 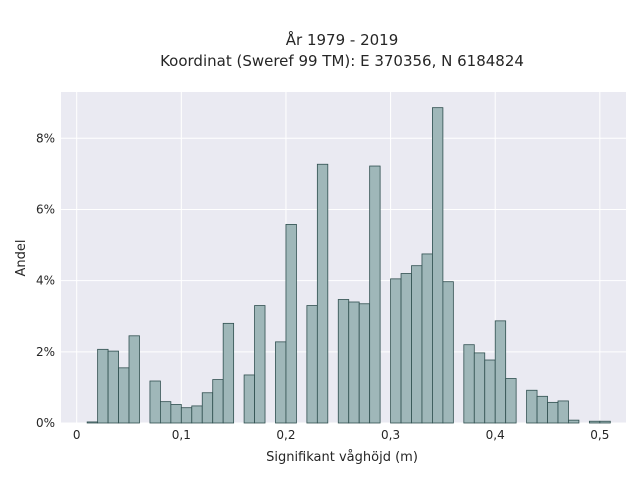 I want to click on x-tick-label: 0, so click(x=77, y=435).